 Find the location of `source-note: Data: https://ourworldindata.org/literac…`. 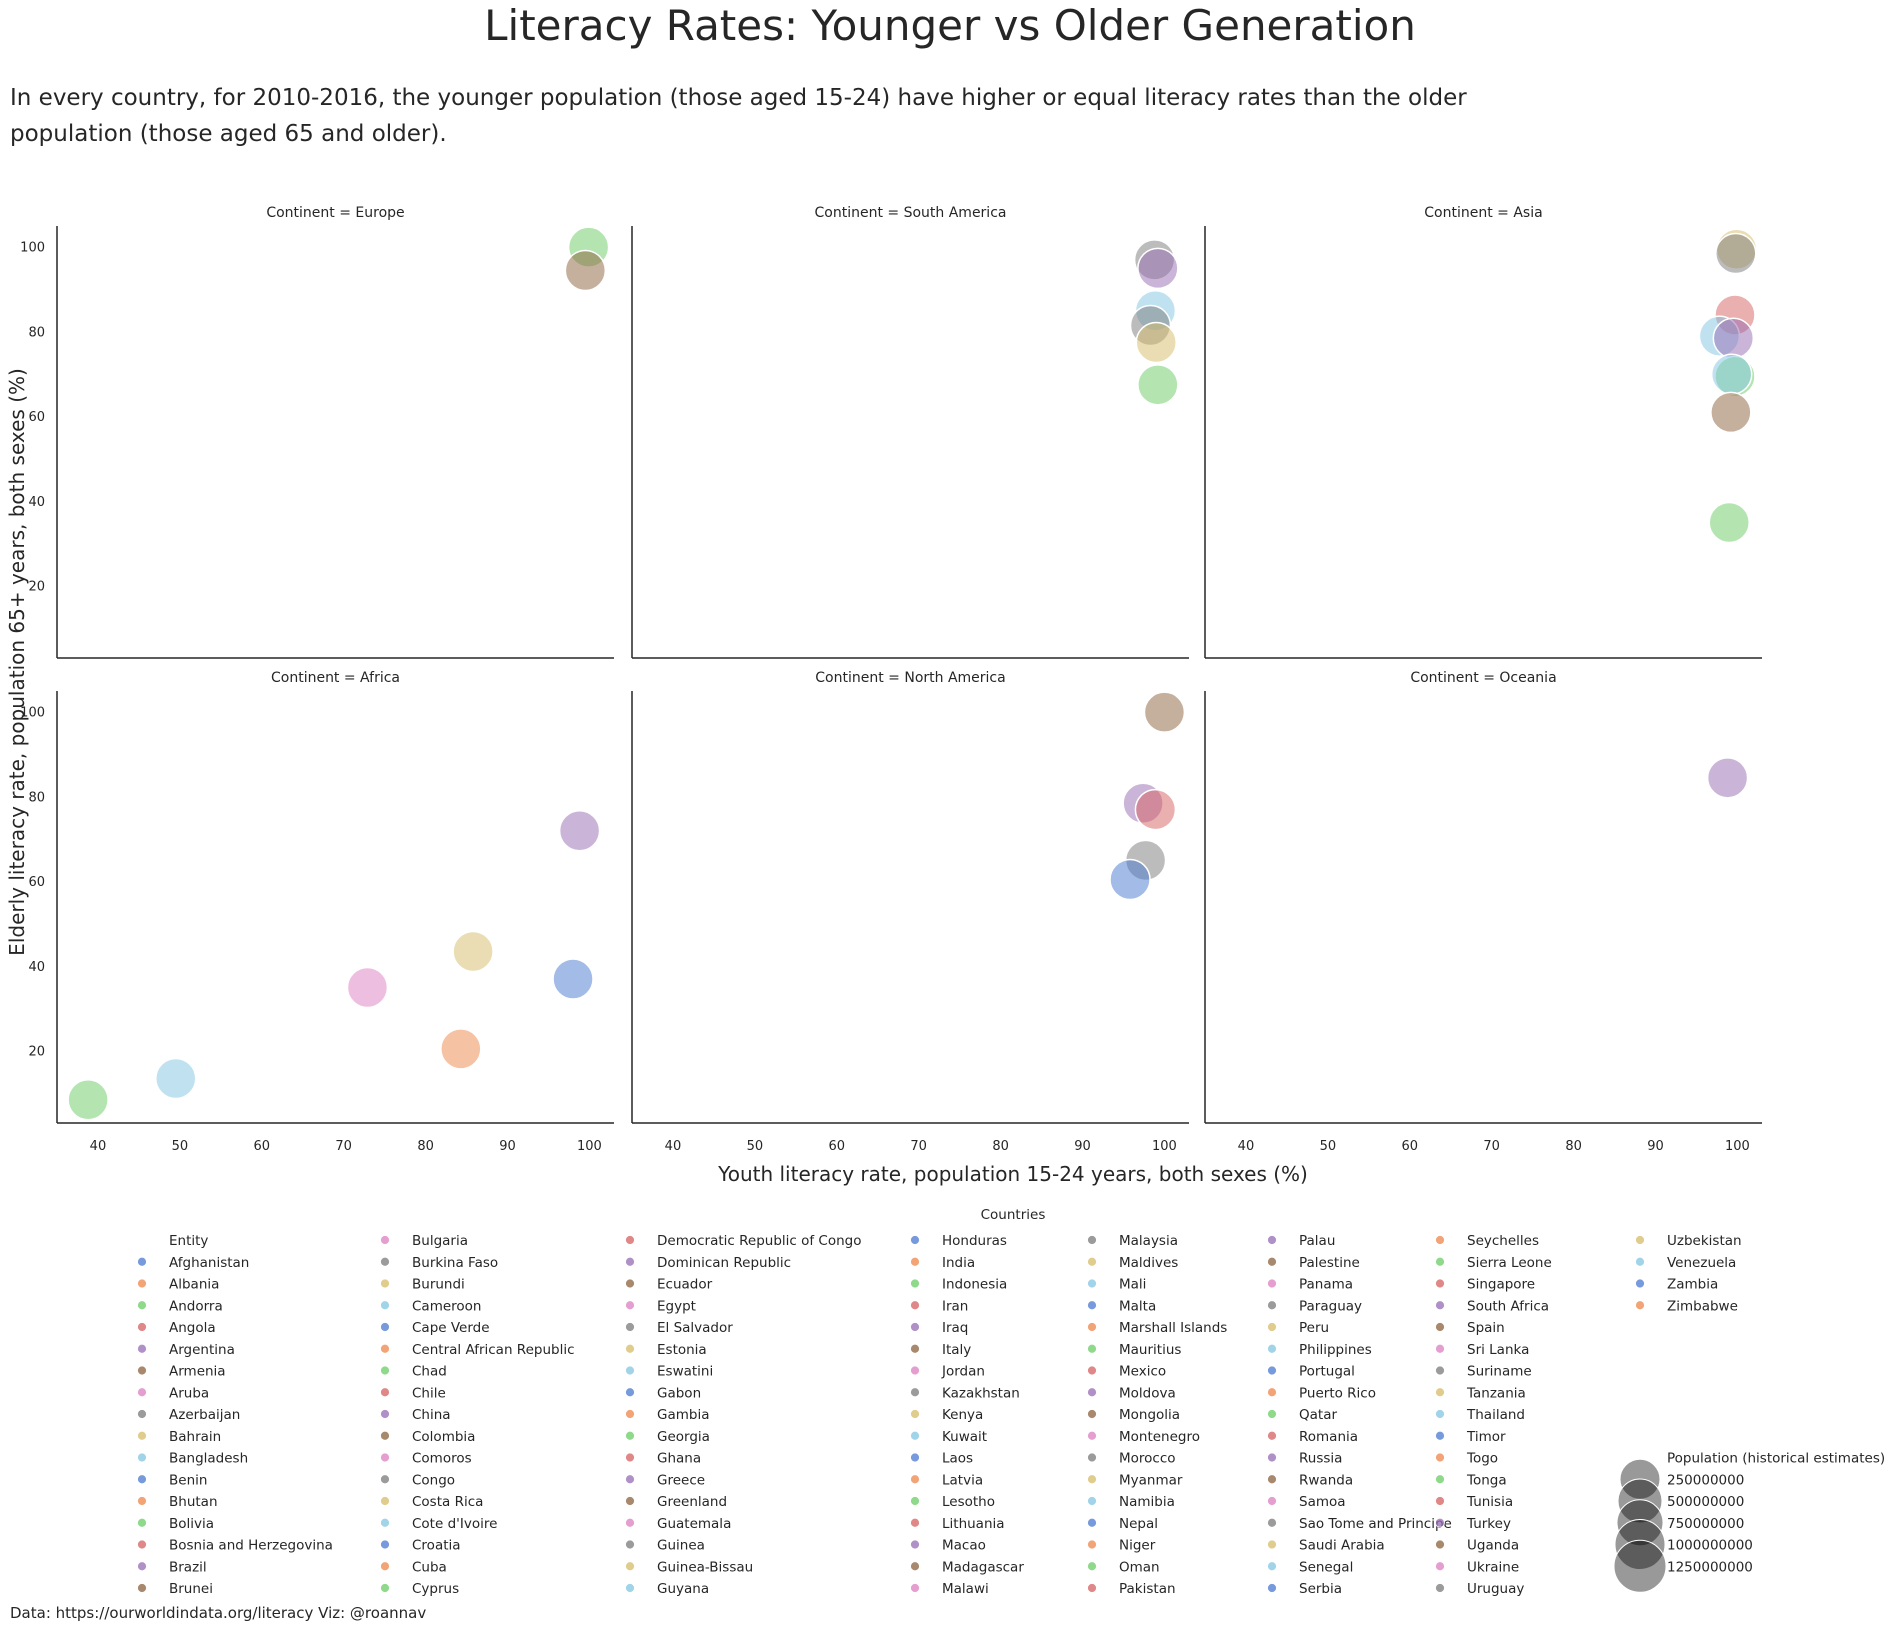

source-note: Data: https://ourworldindata.org/literac… is located at coordinates (218, 1613).